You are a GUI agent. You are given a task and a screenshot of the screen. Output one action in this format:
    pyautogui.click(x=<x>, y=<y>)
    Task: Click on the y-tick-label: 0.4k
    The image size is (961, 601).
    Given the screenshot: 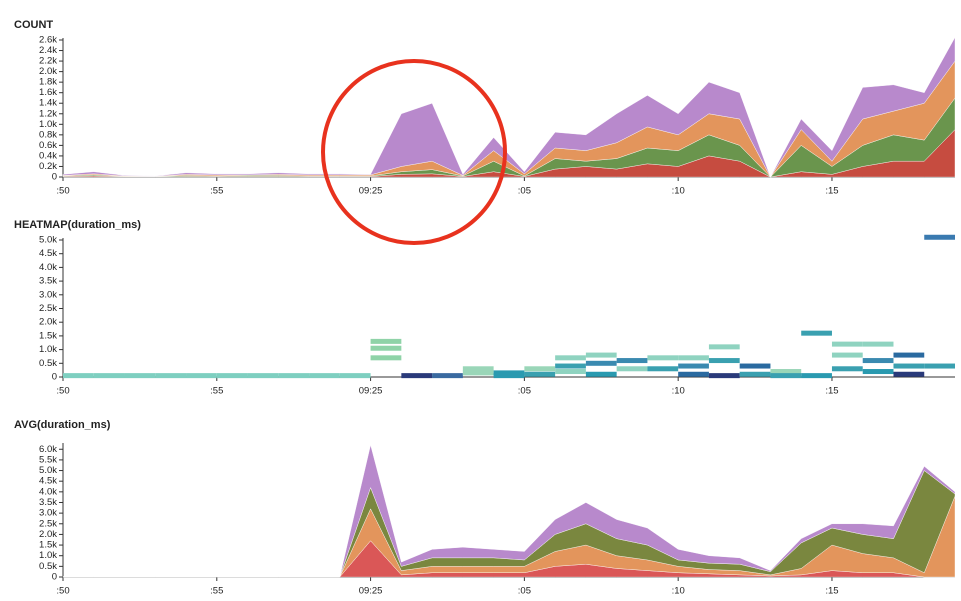 What is the action you would take?
    pyautogui.click(x=48, y=155)
    